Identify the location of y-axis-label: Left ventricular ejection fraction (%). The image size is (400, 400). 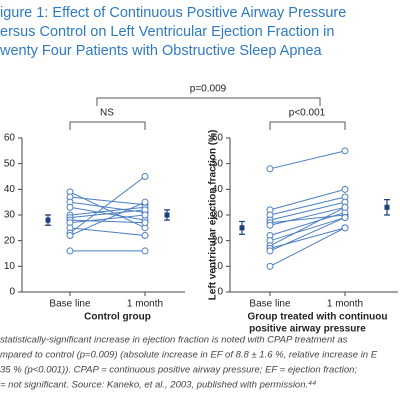
(213, 215).